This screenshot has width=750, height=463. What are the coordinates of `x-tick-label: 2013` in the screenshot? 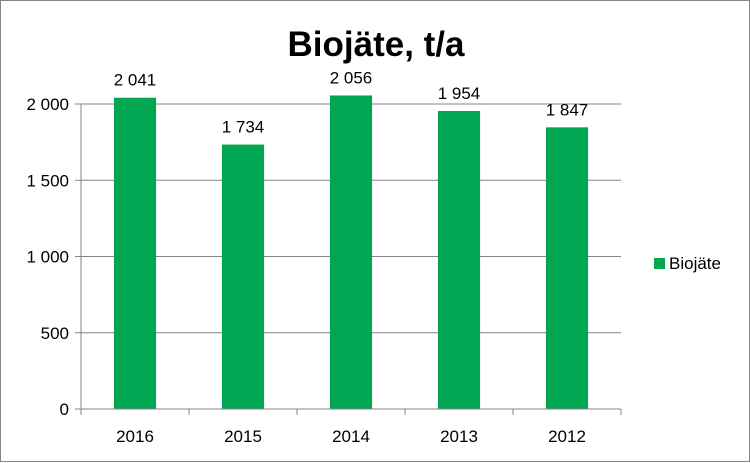 It's located at (459, 436).